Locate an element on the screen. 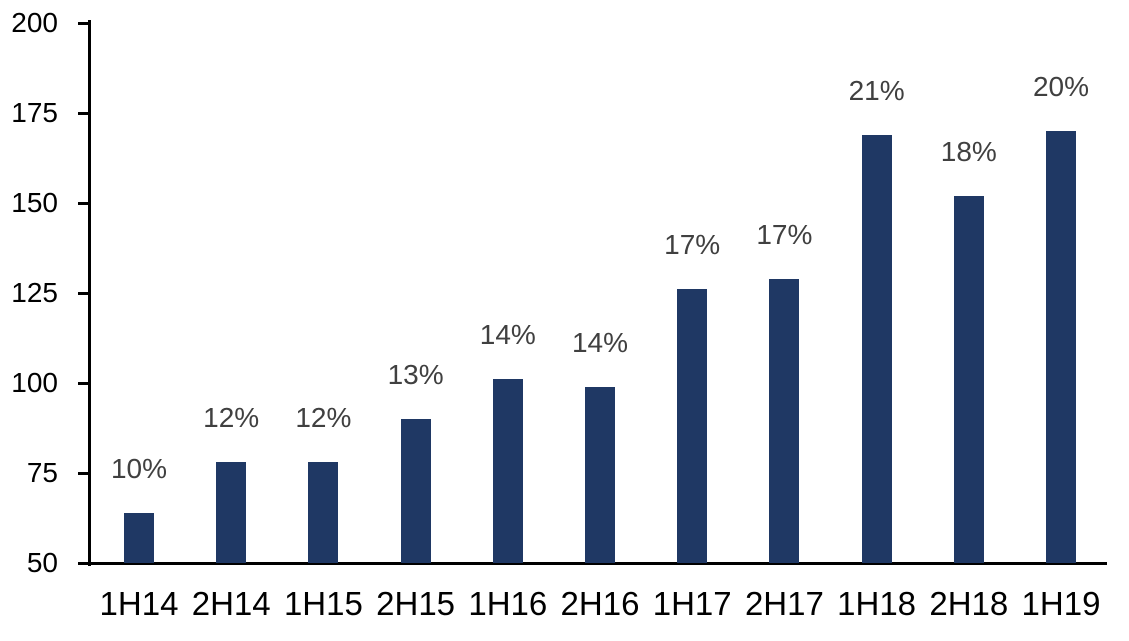 This screenshot has height=641, width=1129. y-axis-line is located at coordinates (89, 293).